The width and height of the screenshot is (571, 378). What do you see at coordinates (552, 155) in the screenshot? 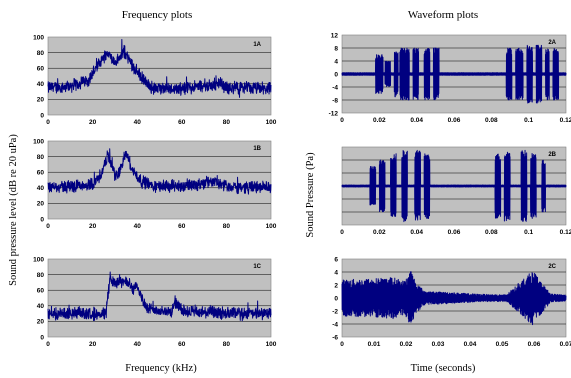
I see `panel-label: 2B` at bounding box center [552, 155].